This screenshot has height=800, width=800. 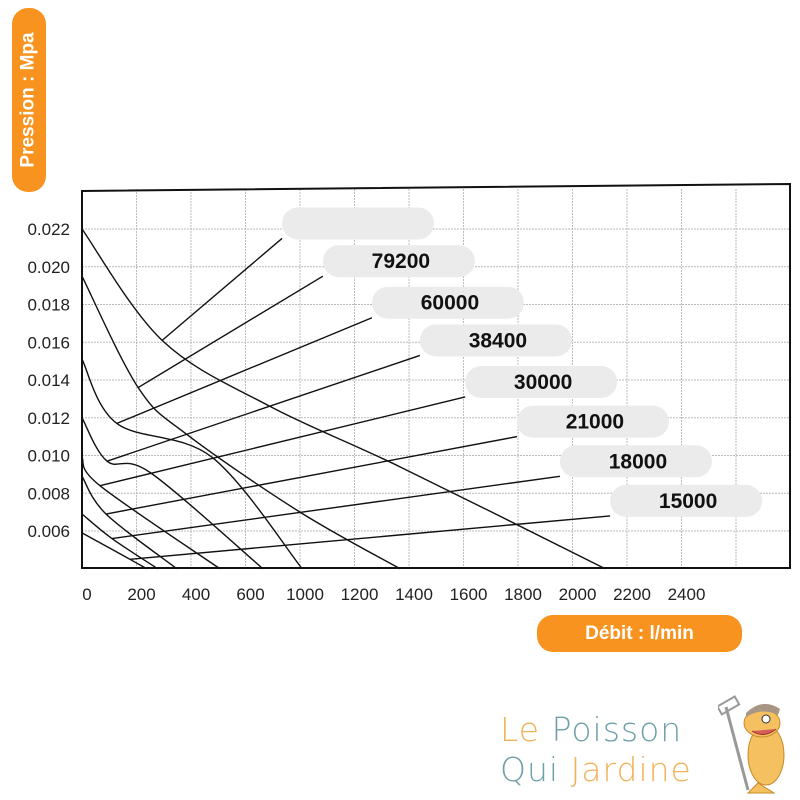 I want to click on logo-word: Poisson, so click(x=617, y=729).